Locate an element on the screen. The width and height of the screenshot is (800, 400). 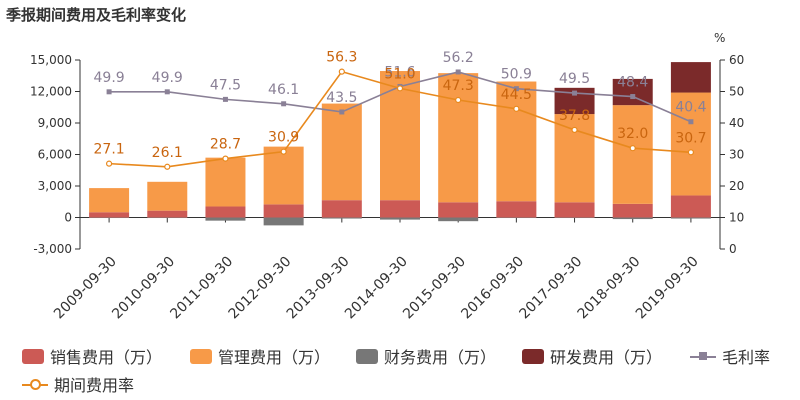
gross-margin-label: 56.2 is located at coordinates (458, 58).